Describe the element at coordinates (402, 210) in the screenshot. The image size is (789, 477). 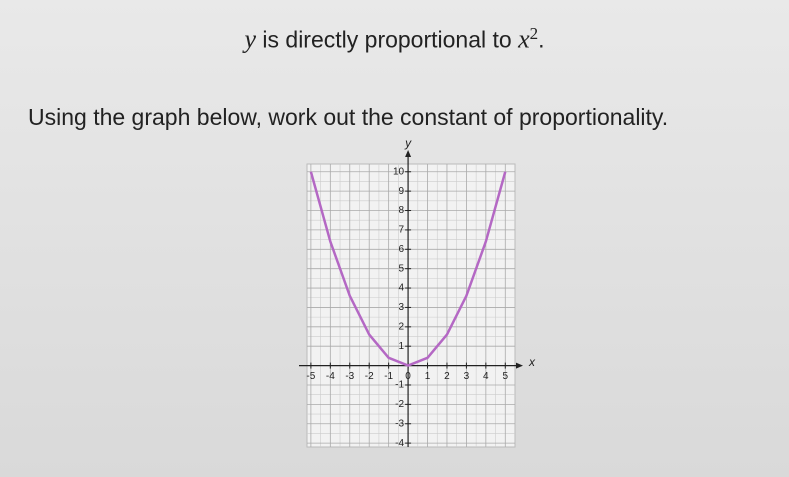
I see `y-tick-label: 8` at that location.